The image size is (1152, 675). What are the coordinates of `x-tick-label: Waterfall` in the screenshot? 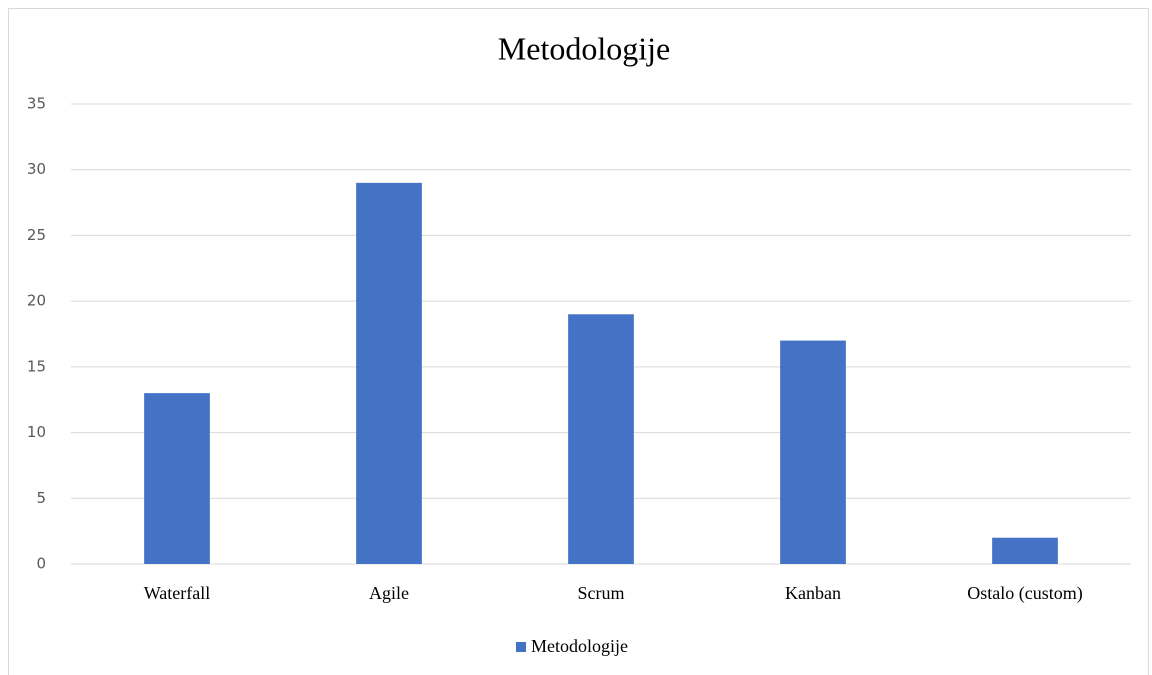 It's located at (177, 593).